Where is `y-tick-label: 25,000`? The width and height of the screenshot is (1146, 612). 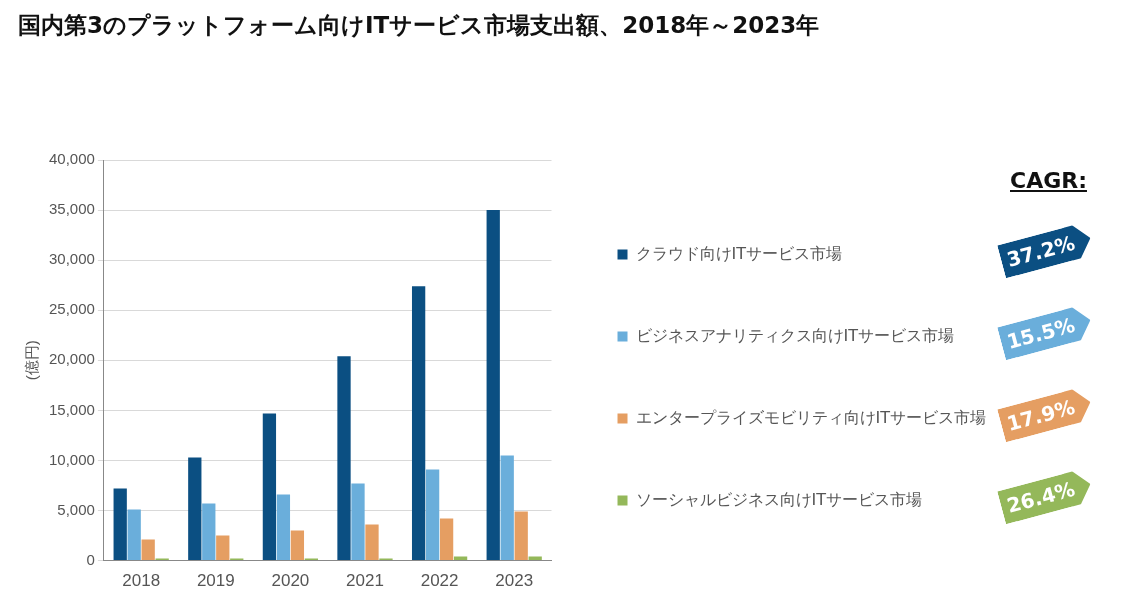
y-tick-label: 25,000 is located at coordinates (71, 309).